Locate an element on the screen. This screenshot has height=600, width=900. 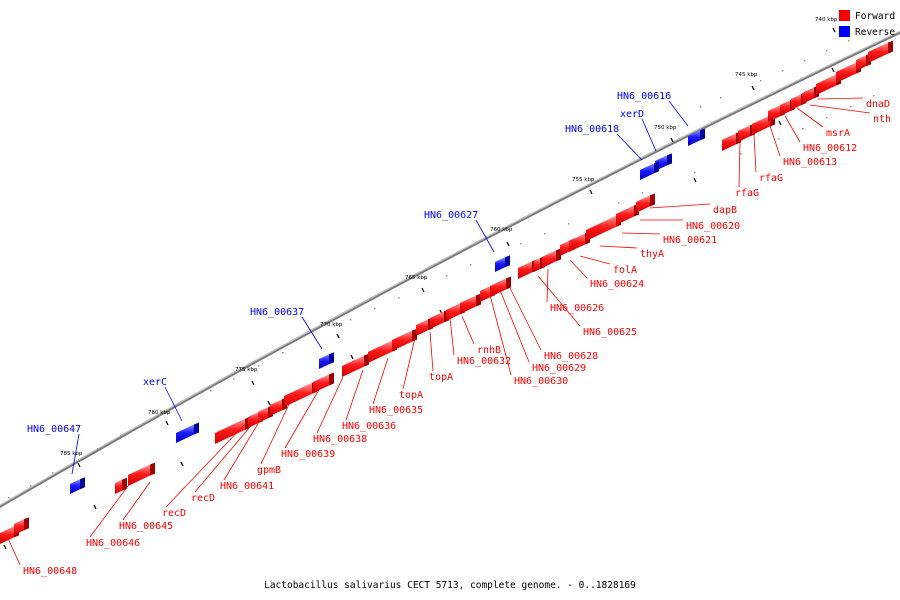
gene-label-HN6_00629: HN6_00629 is located at coordinates (559, 368).